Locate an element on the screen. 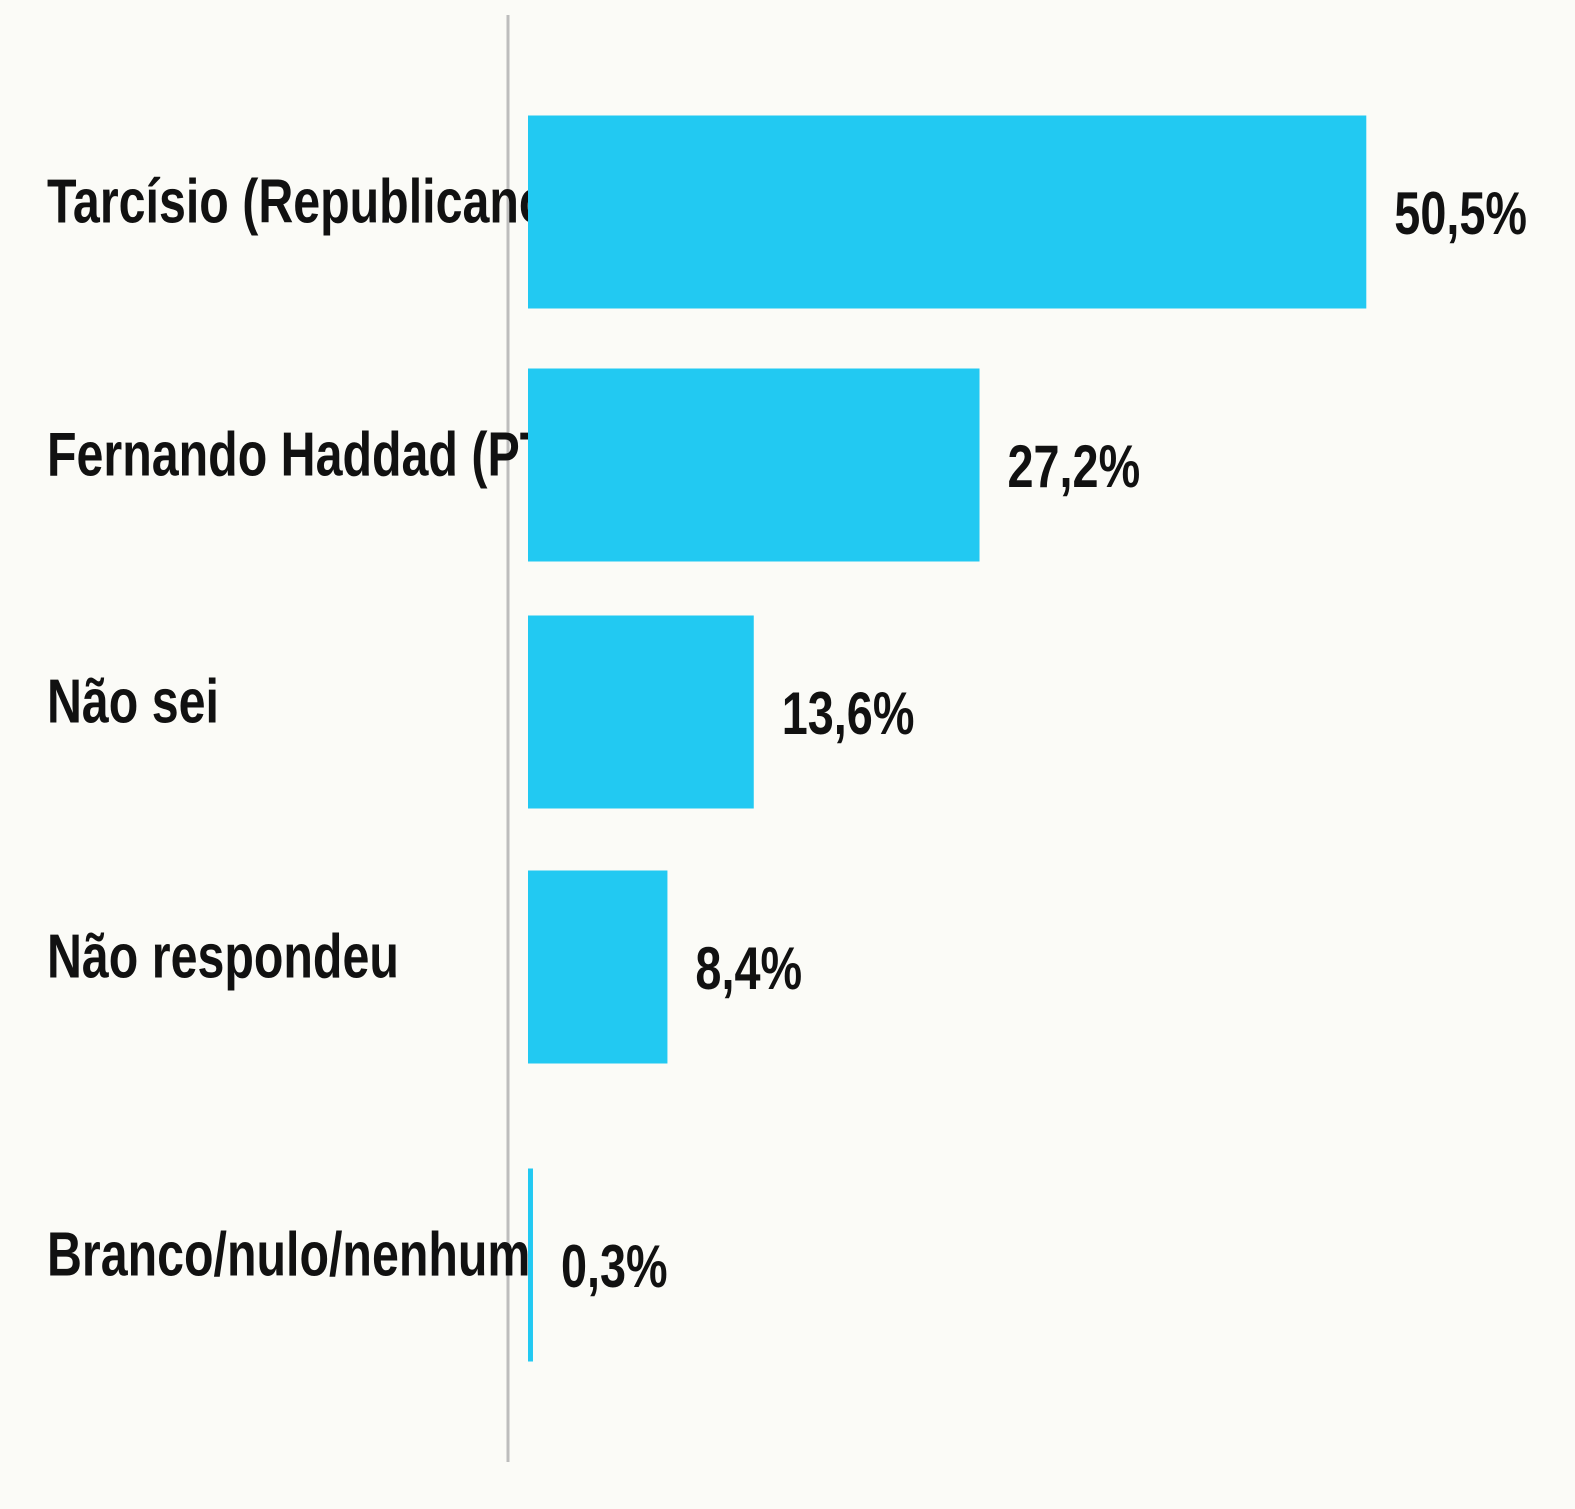 The image size is (1575, 1509). value-label: 50,5% is located at coordinates (1460, 213).